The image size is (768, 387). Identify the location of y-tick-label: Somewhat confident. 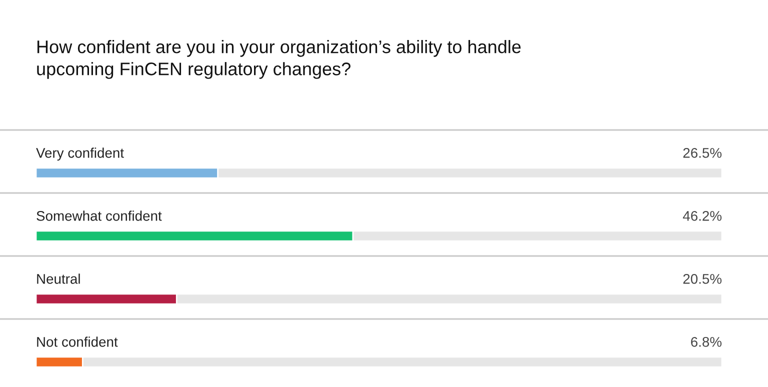
(99, 215).